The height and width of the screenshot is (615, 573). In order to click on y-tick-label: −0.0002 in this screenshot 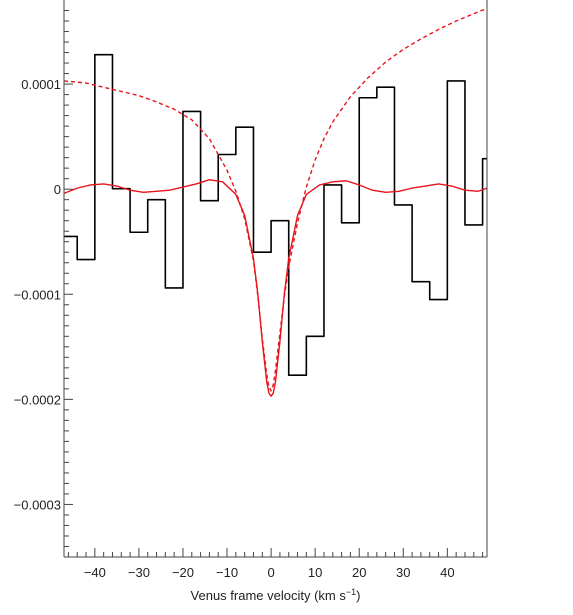, I will do `click(37, 399)`.